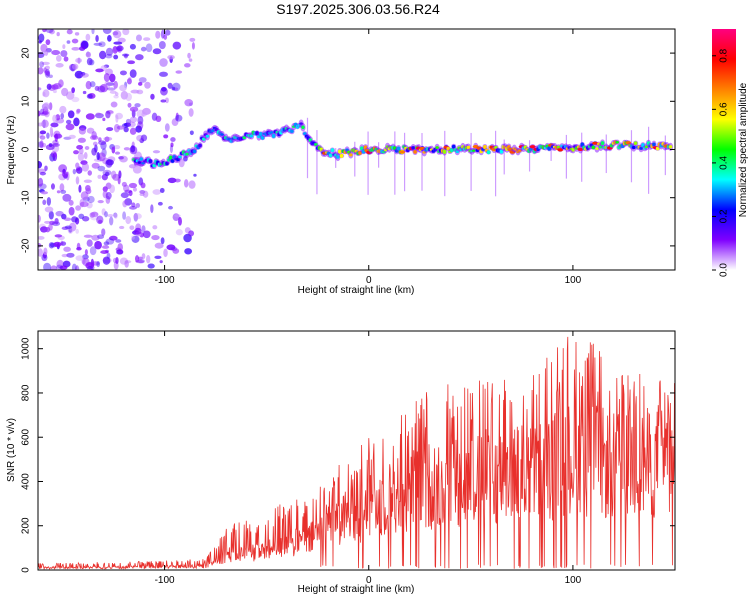 Image resolution: width=750 pixels, height=600 pixels. Describe the element at coordinates (573, 280) in the screenshot. I see `x-tick-label: 100` at that location.